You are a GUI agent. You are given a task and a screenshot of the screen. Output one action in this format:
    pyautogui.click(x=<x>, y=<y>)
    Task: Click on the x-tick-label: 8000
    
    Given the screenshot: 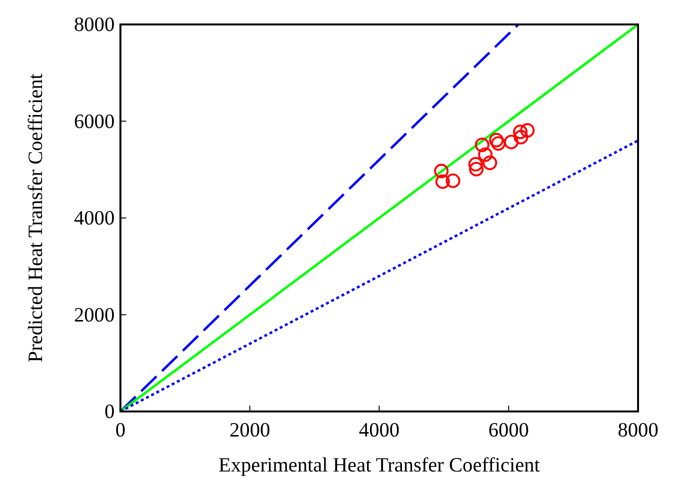 What is the action you would take?
    pyautogui.click(x=638, y=431)
    